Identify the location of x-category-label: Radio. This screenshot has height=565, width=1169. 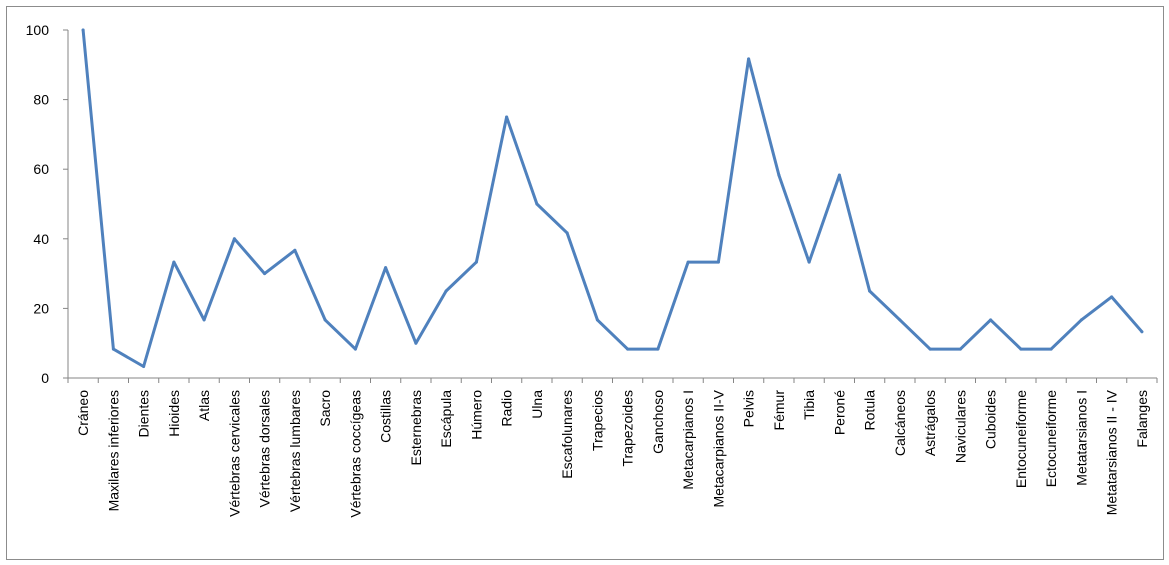
(507, 408).